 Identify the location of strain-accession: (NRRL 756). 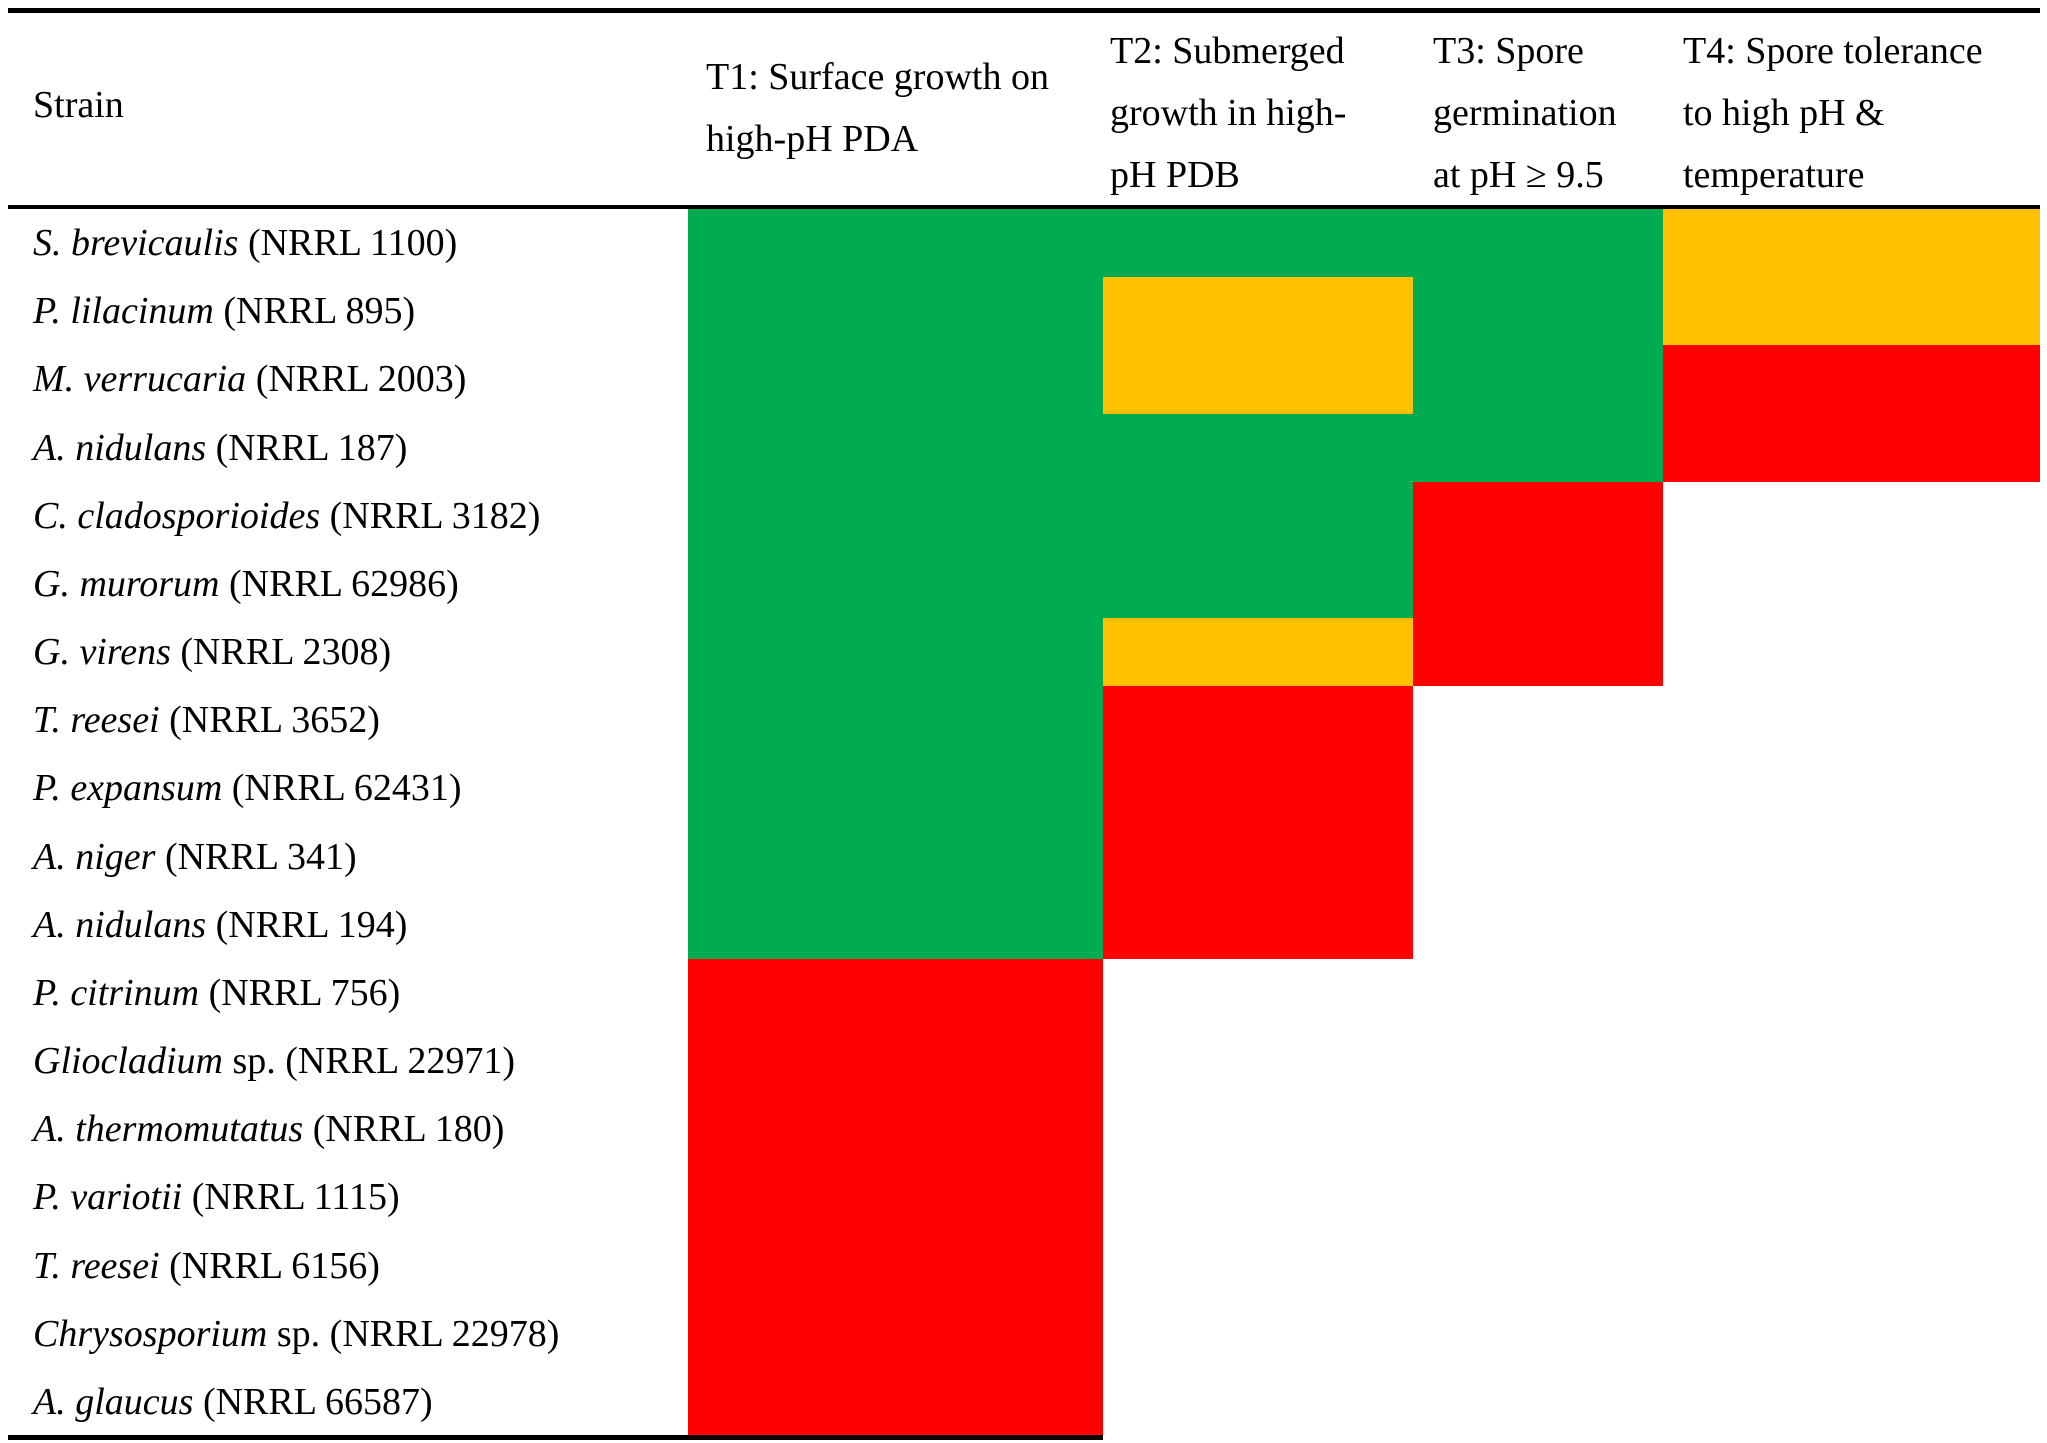
(300, 993).